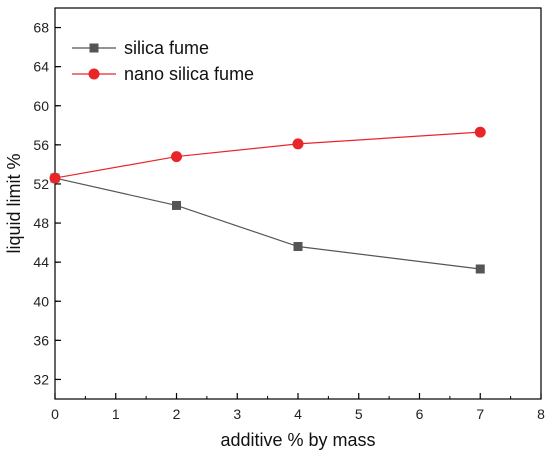  What do you see at coordinates (41, 223) in the screenshot?
I see `y-tick-label: 48` at bounding box center [41, 223].